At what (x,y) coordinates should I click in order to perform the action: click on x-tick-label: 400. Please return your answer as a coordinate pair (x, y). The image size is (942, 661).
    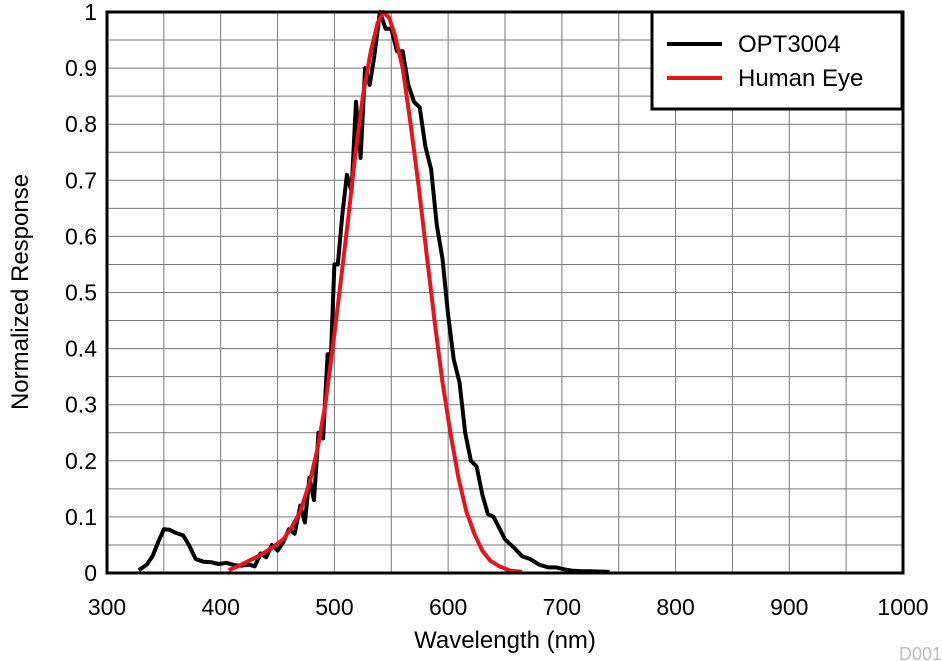
    Looking at the image, I should click on (221, 607).